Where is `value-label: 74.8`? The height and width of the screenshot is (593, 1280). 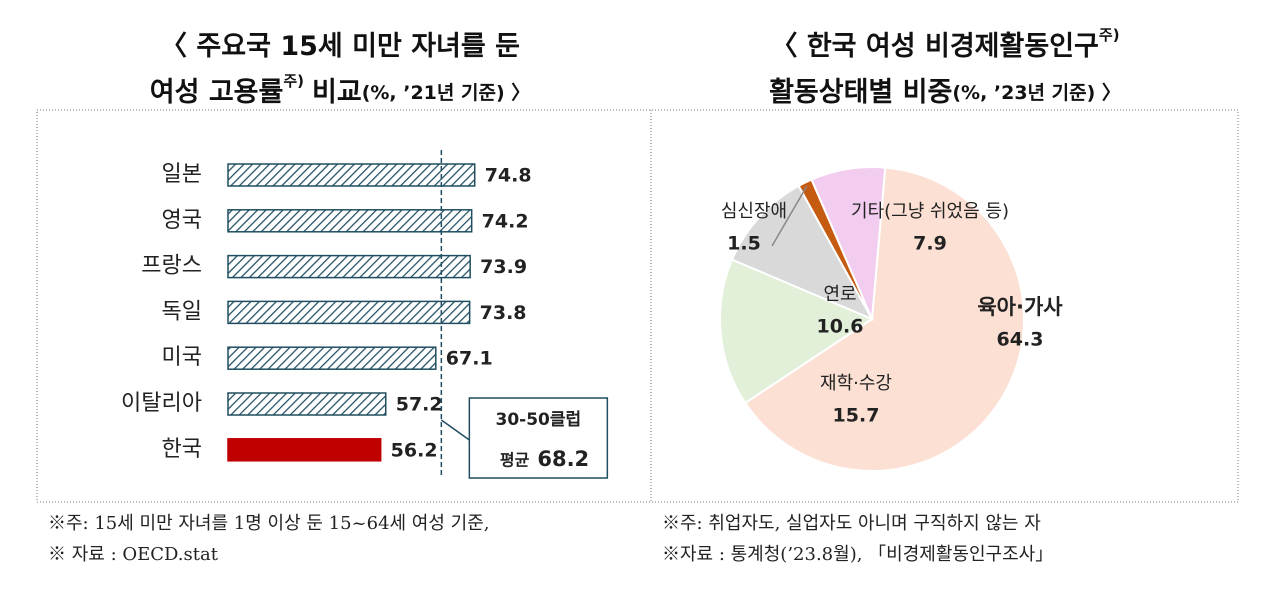
value-label: 74.8 is located at coordinates (508, 176).